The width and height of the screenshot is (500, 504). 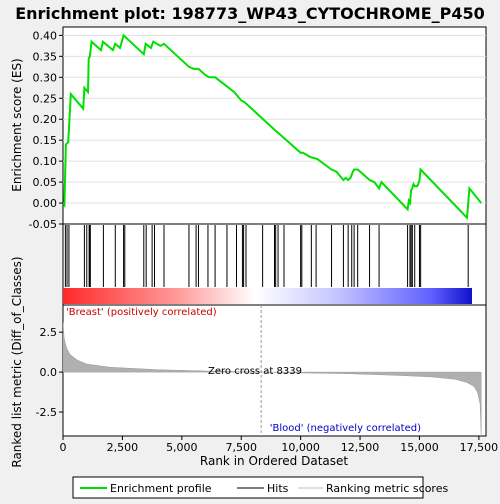 What do you see at coordinates (45, 98) in the screenshot?
I see `es-y-tick-label: 0.25` at bounding box center [45, 98].